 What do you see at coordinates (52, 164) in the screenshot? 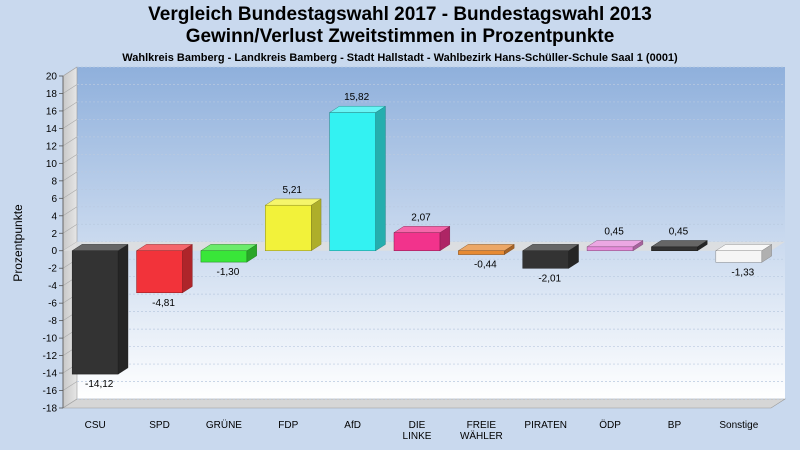
I see `y-tick-label: 10` at bounding box center [52, 164].